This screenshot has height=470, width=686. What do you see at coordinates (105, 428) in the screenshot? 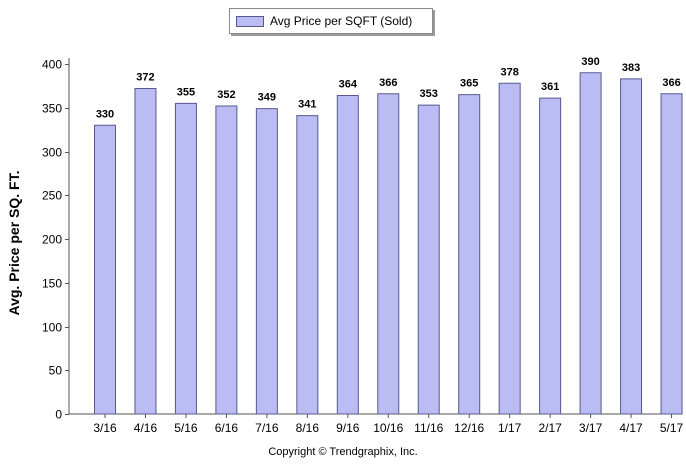
I see `x-tick-label: 3/16` at bounding box center [105, 428].